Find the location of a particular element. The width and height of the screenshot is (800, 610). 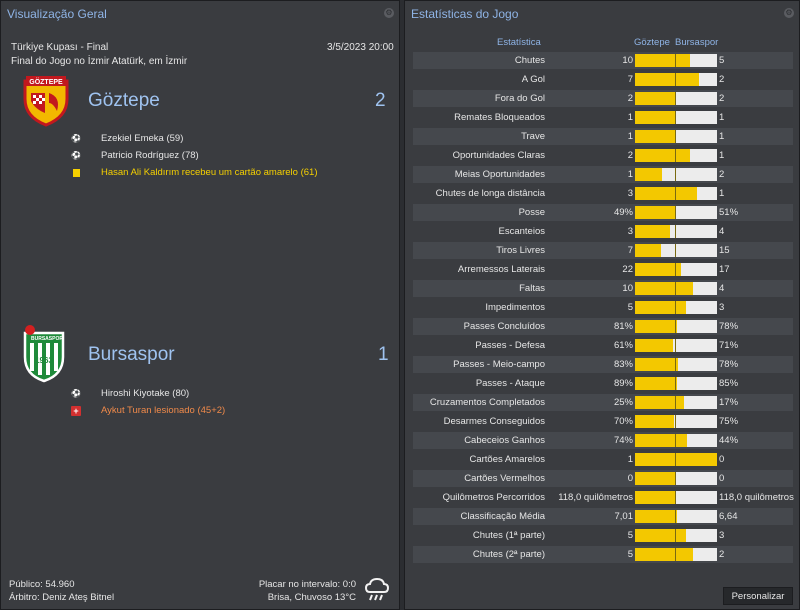

stat-row: Remates Bloqueados 1 1 is located at coordinates (603, 117).